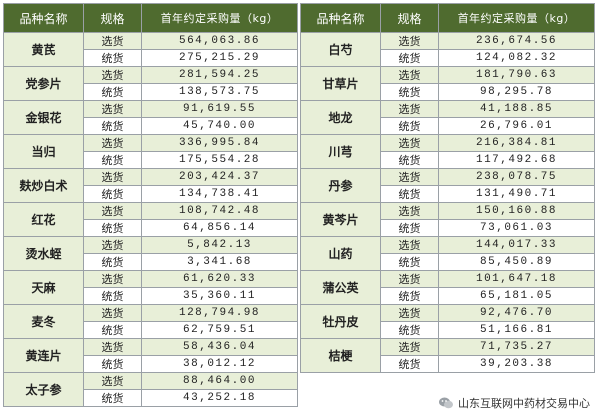  I want to click on table-row: 统货 85,450.89, so click(448, 262).